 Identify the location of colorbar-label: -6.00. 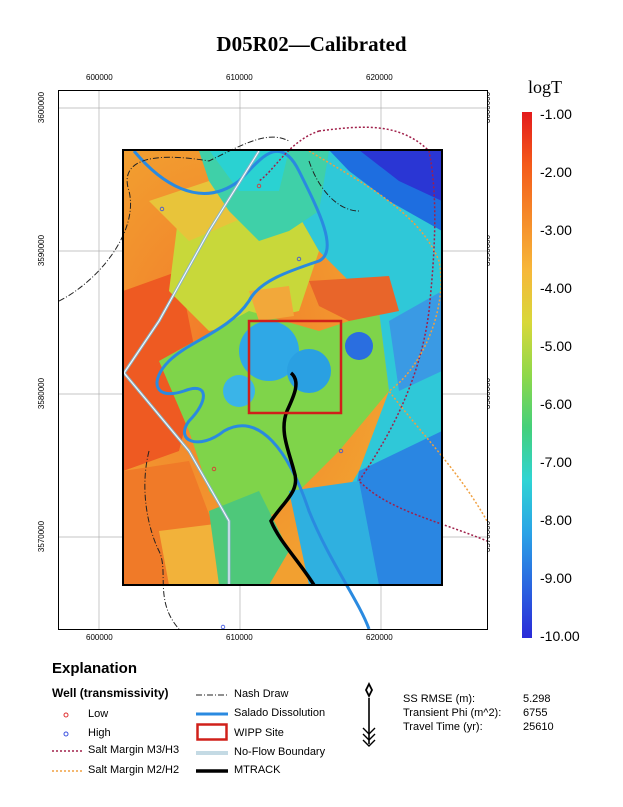
(556, 404).